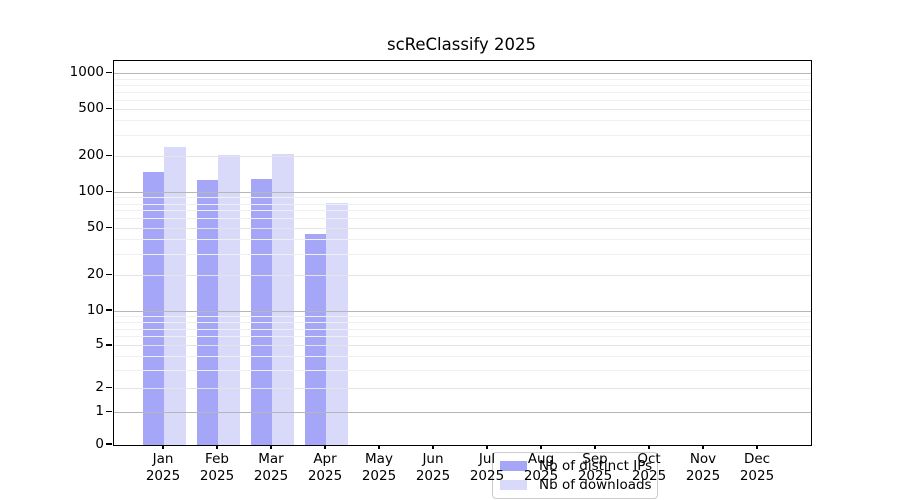 The image size is (900, 500). I want to click on bar-distinct-ips-jan, so click(153, 308).